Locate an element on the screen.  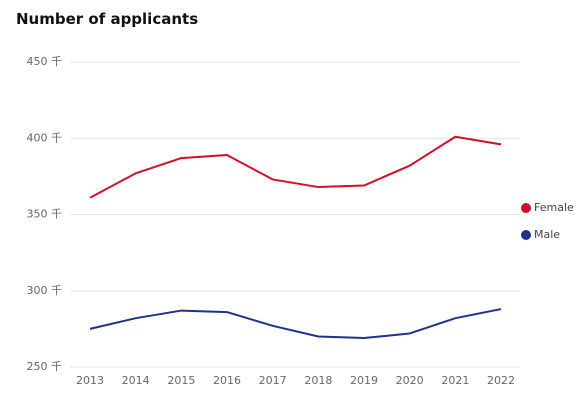
legend-label: Female is located at coordinates (554, 207).